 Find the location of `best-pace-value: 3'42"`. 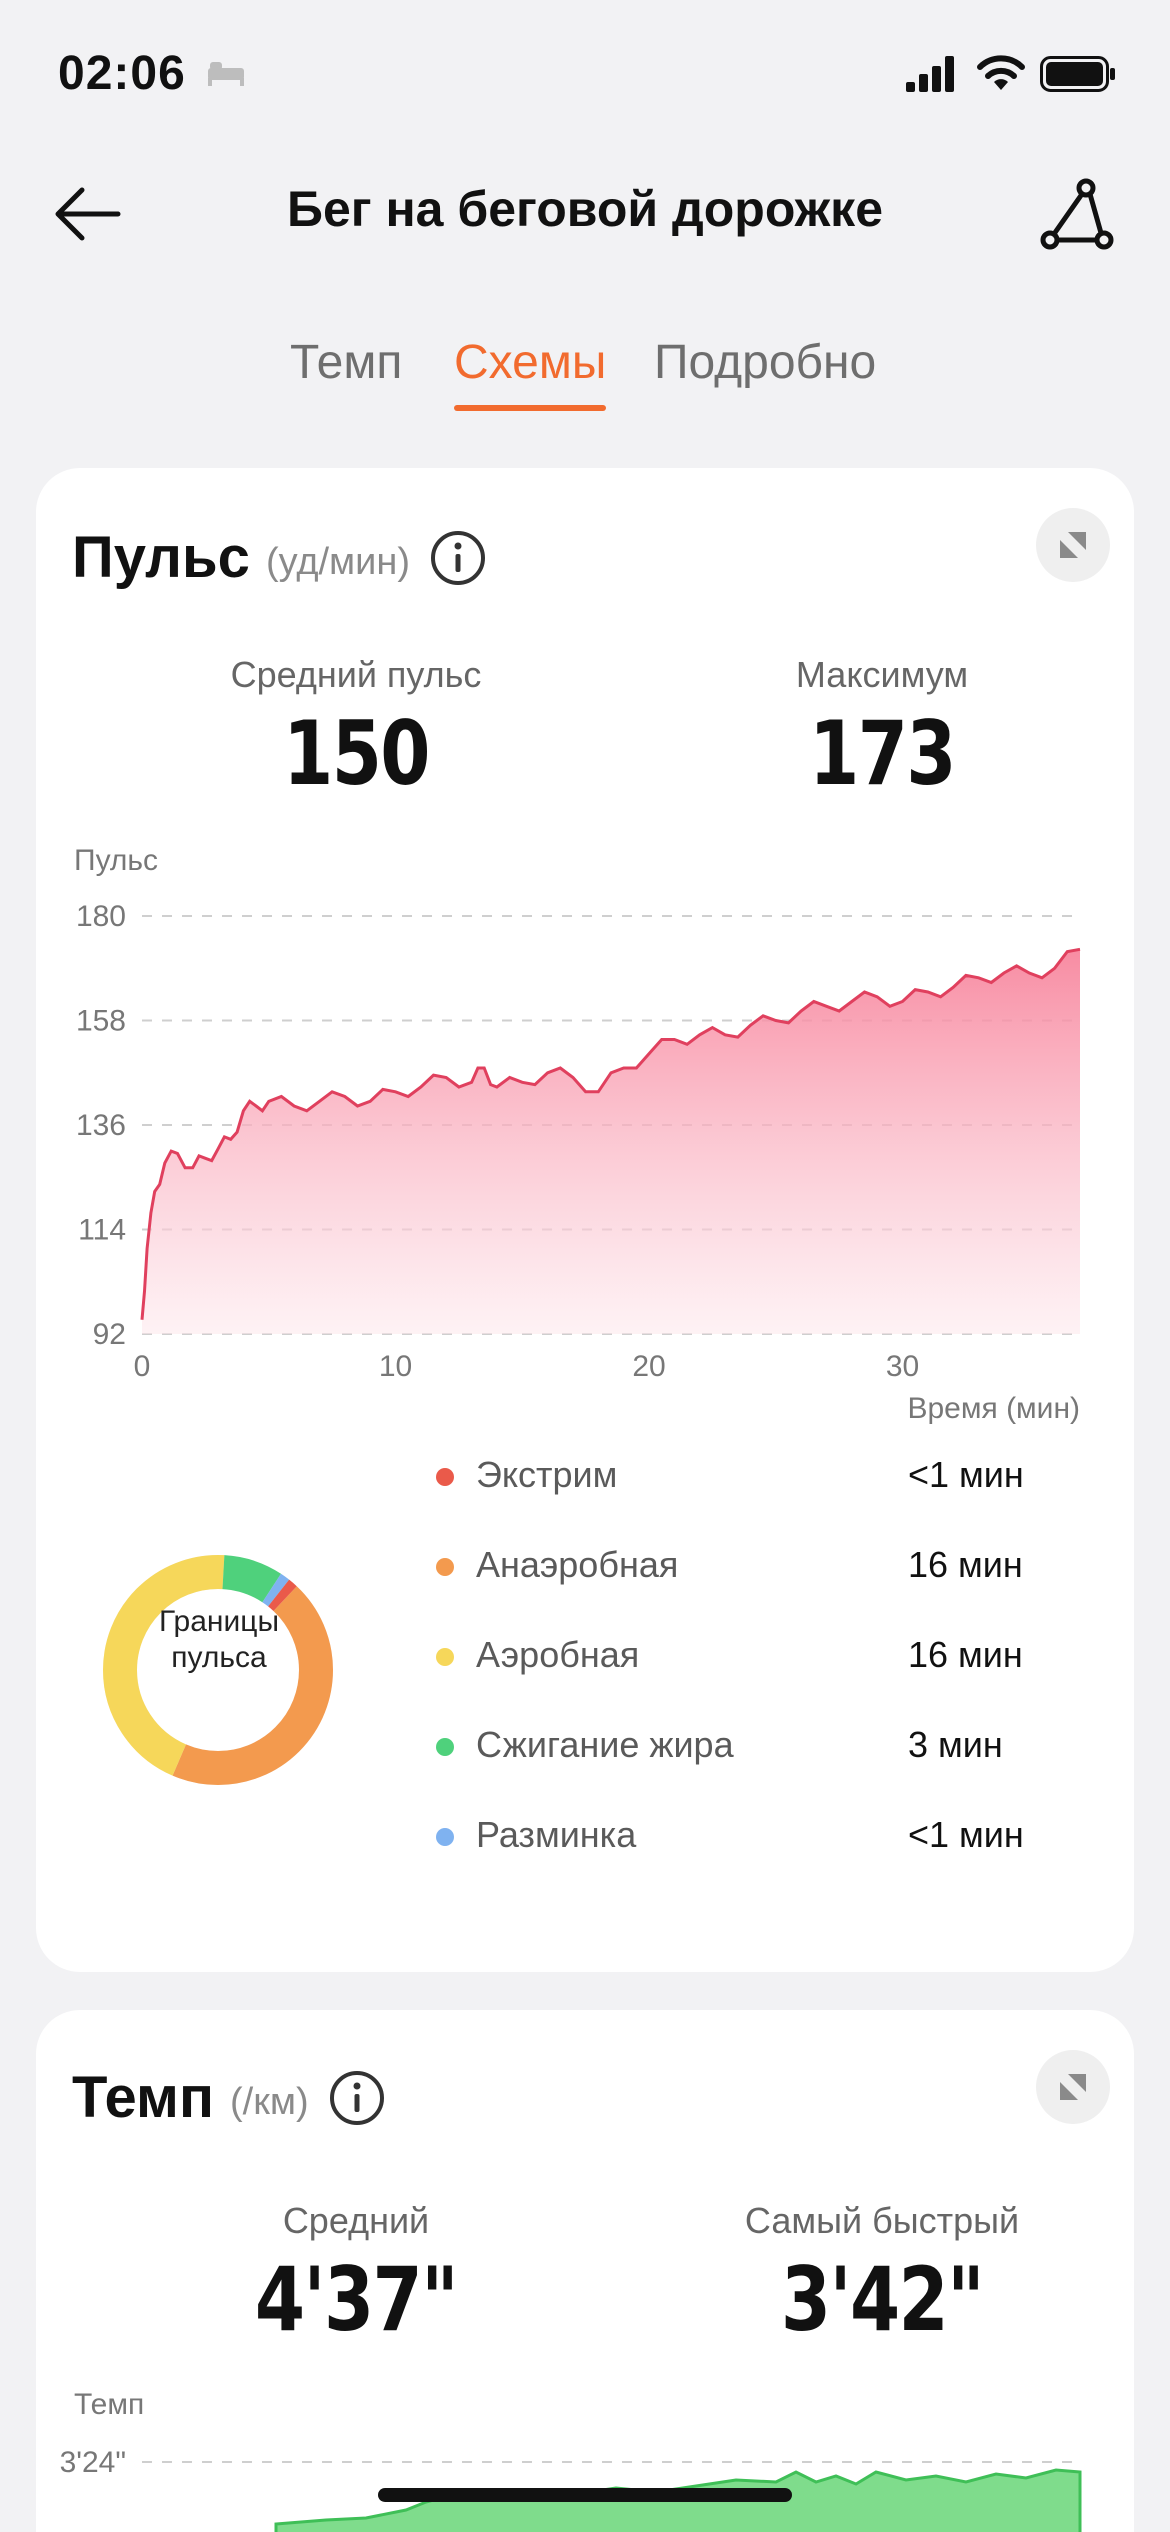

best-pace-value: 3'42" is located at coordinates (882, 2299).